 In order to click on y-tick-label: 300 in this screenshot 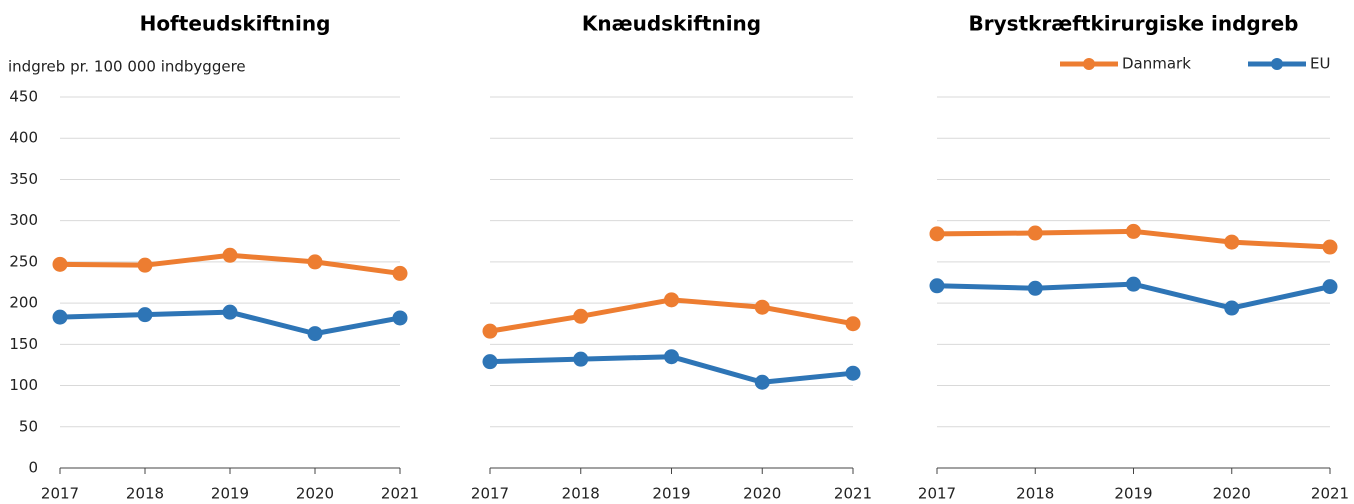, I will do `click(23, 220)`.